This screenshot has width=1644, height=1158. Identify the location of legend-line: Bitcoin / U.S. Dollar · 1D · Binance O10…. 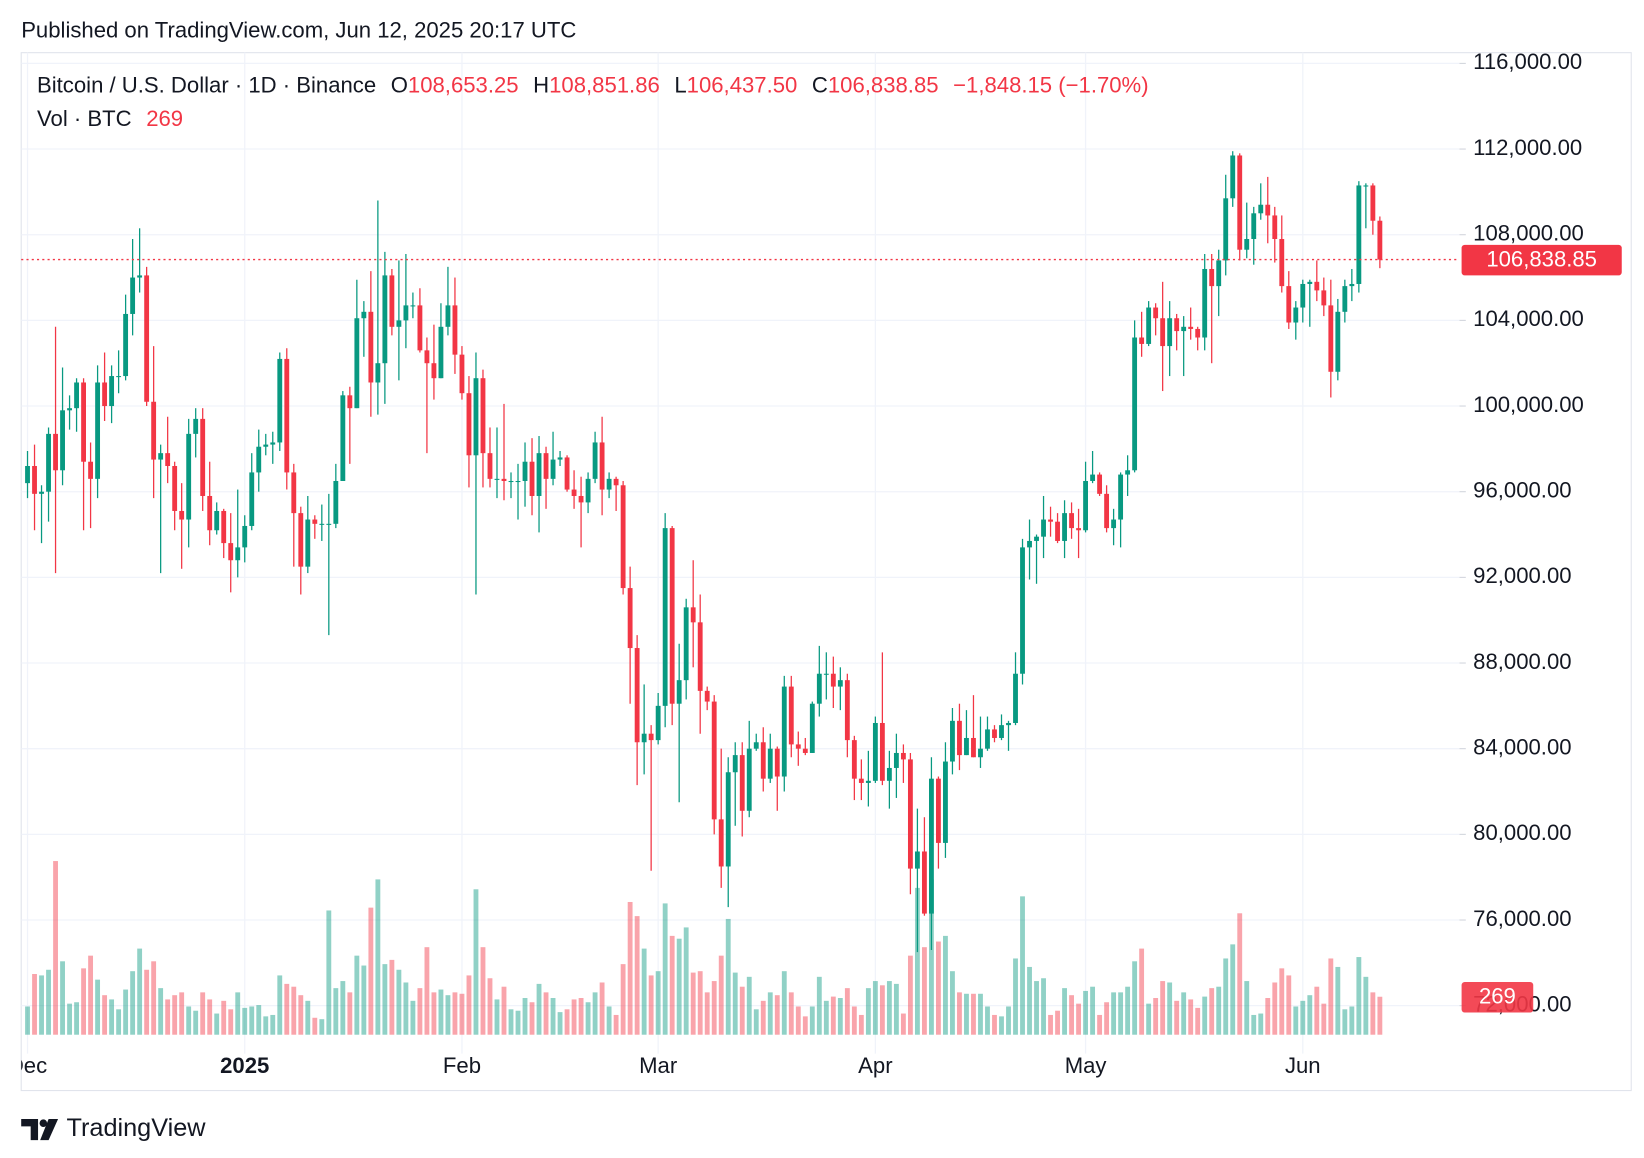
(593, 84).